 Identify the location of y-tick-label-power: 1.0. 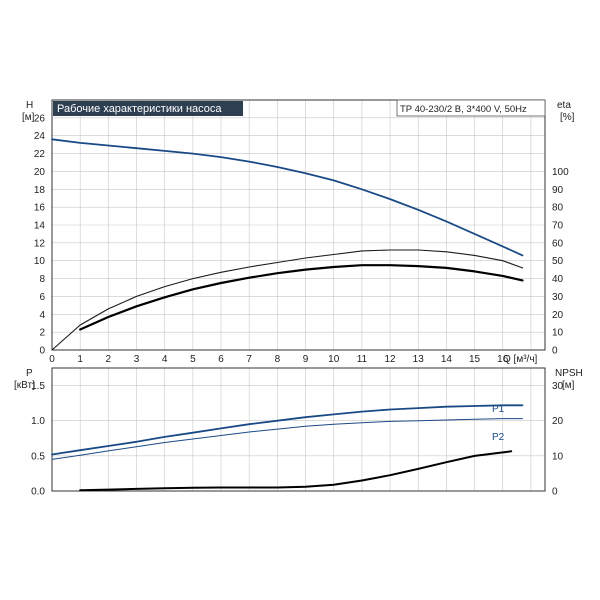
(38, 421).